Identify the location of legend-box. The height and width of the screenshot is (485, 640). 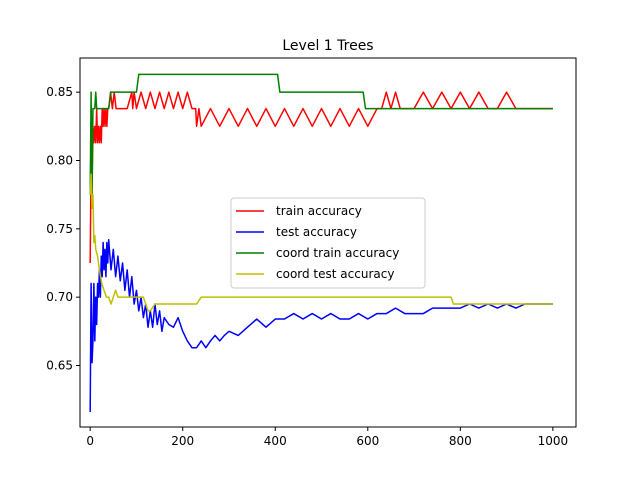
(328, 243).